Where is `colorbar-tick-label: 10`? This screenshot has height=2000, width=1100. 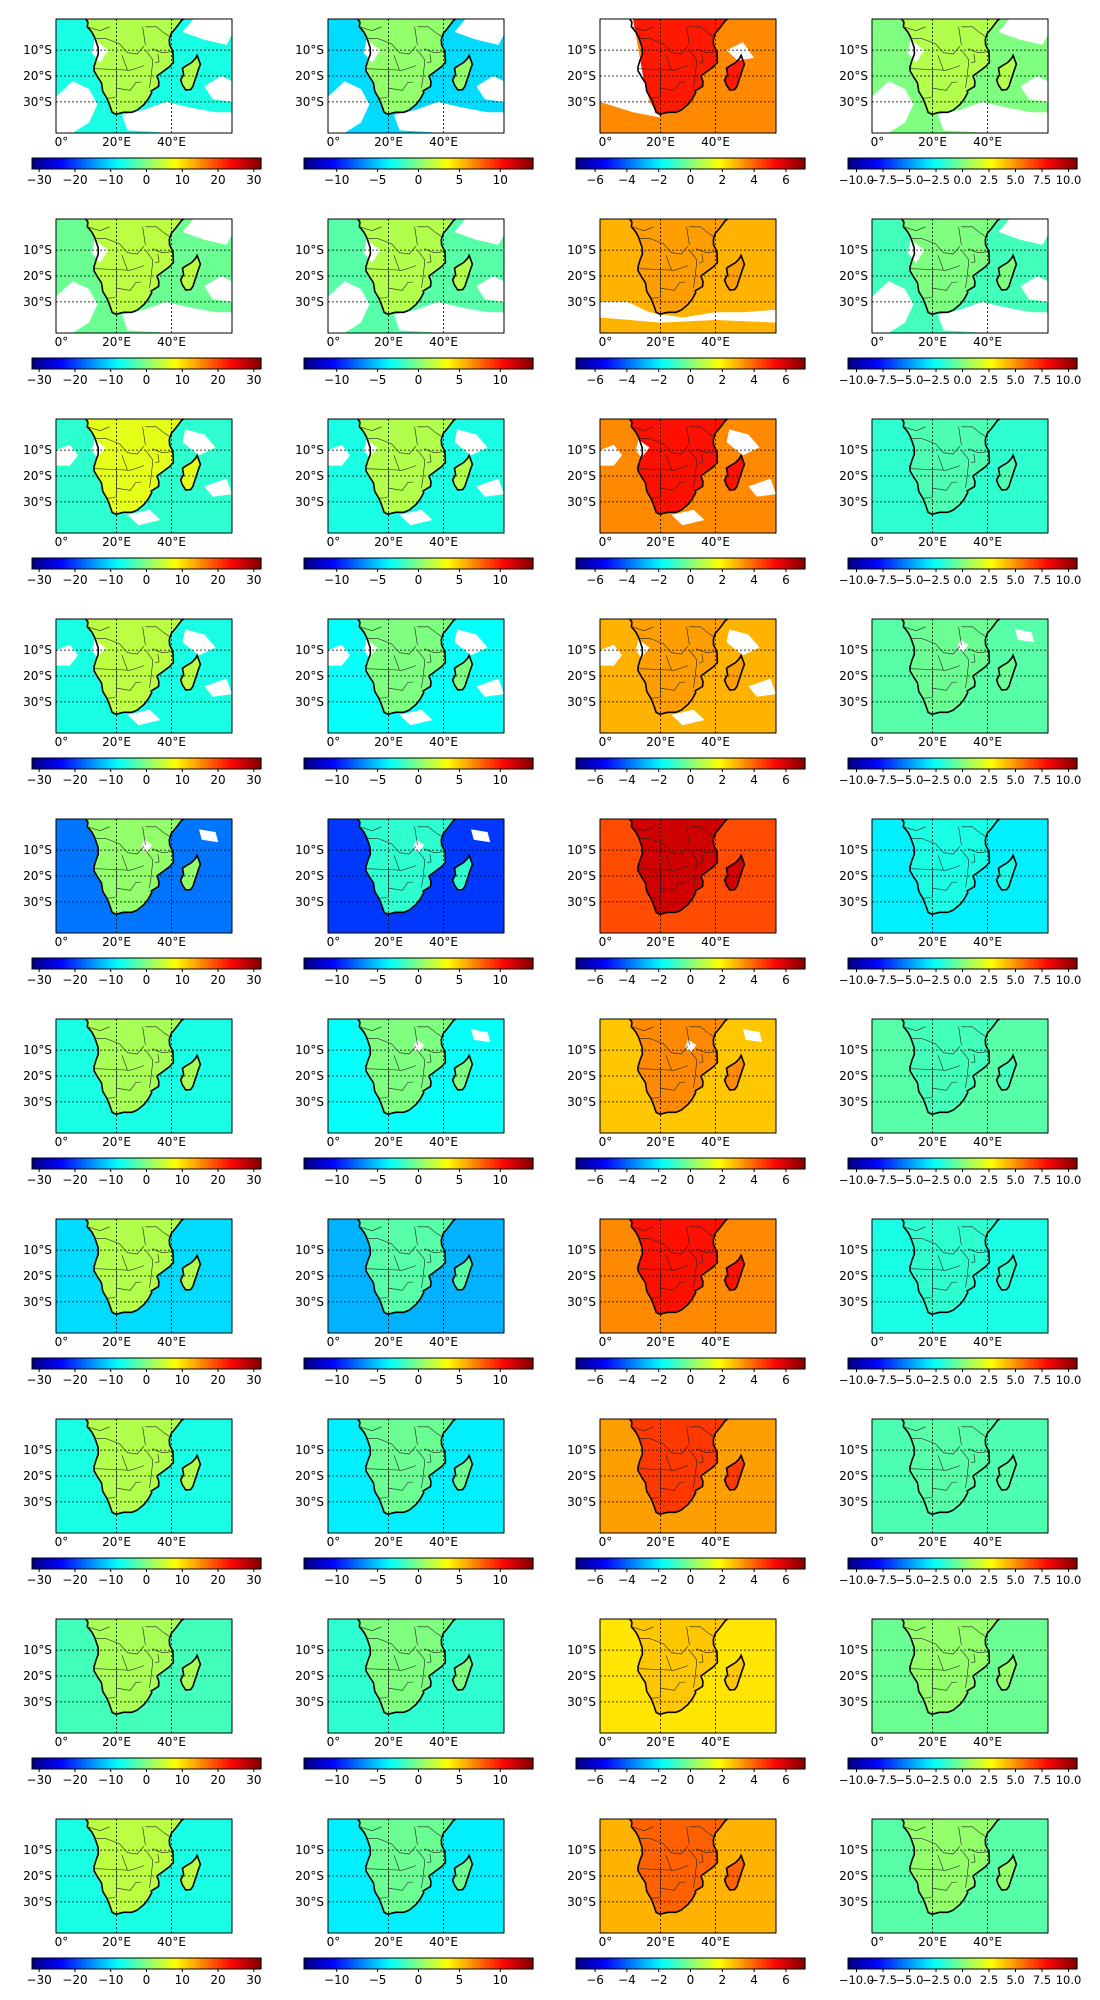 colorbar-tick-label: 10 is located at coordinates (500, 380).